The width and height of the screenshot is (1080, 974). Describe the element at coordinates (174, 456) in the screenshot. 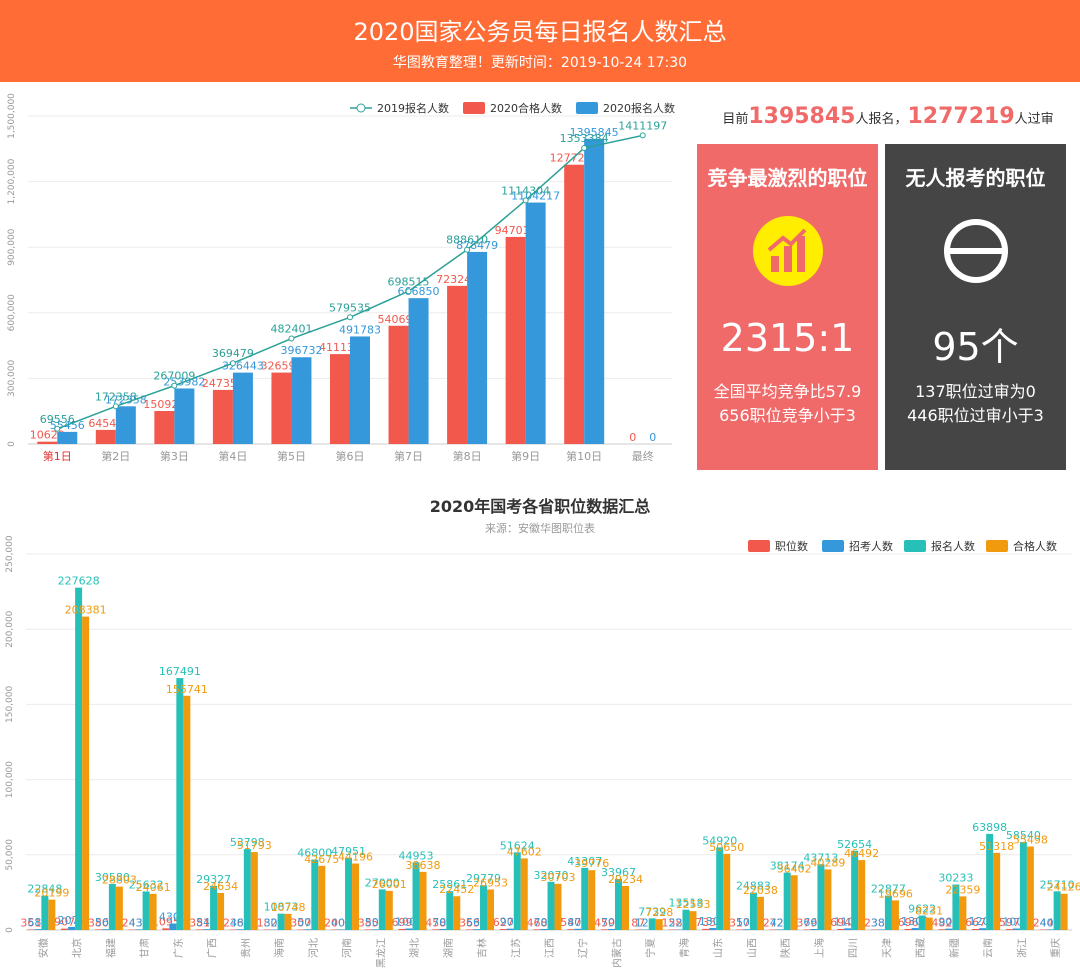

I see `x-tick-label: 第3日` at that location.